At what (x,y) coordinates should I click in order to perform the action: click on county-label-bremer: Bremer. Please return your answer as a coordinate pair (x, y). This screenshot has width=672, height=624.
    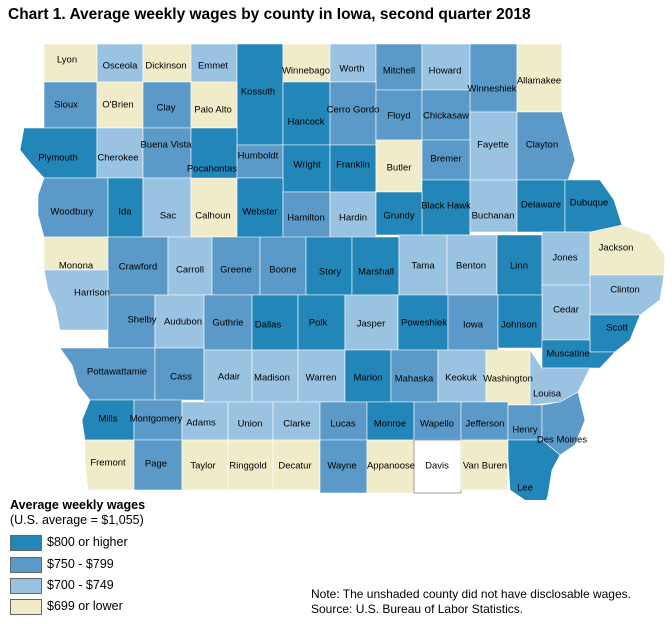
    Looking at the image, I should click on (445, 159).